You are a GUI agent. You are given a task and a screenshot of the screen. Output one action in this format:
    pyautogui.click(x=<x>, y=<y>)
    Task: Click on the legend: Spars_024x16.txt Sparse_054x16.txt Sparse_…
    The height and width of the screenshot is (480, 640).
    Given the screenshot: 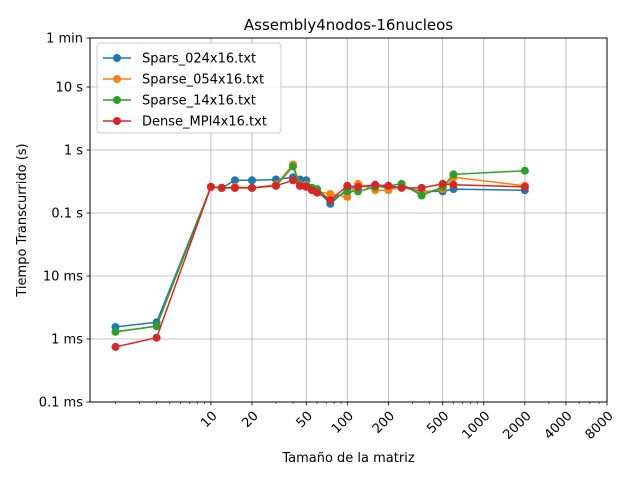 What is the action you would take?
    pyautogui.click(x=189, y=88)
    